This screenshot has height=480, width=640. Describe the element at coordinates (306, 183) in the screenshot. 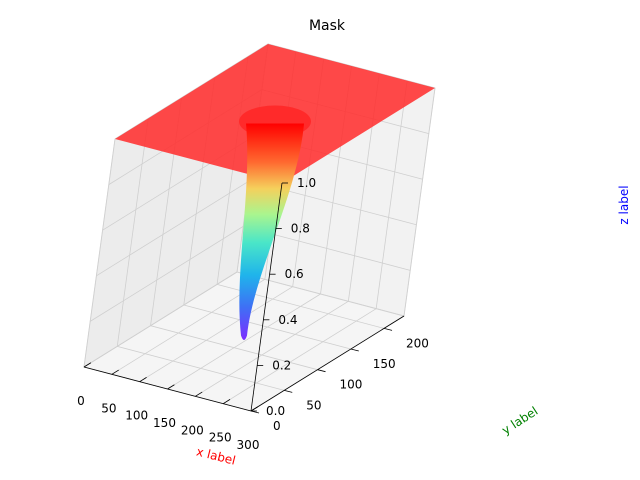

I see `z-tick-label: 1.0` at that location.